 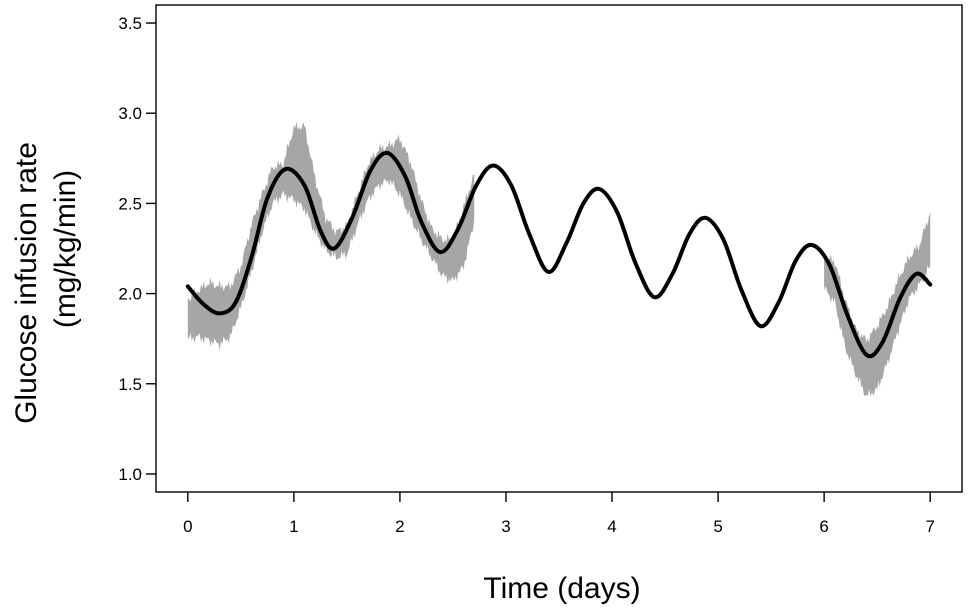 What do you see at coordinates (611, 526) in the screenshot?
I see `x-tick-label: 4` at bounding box center [611, 526].